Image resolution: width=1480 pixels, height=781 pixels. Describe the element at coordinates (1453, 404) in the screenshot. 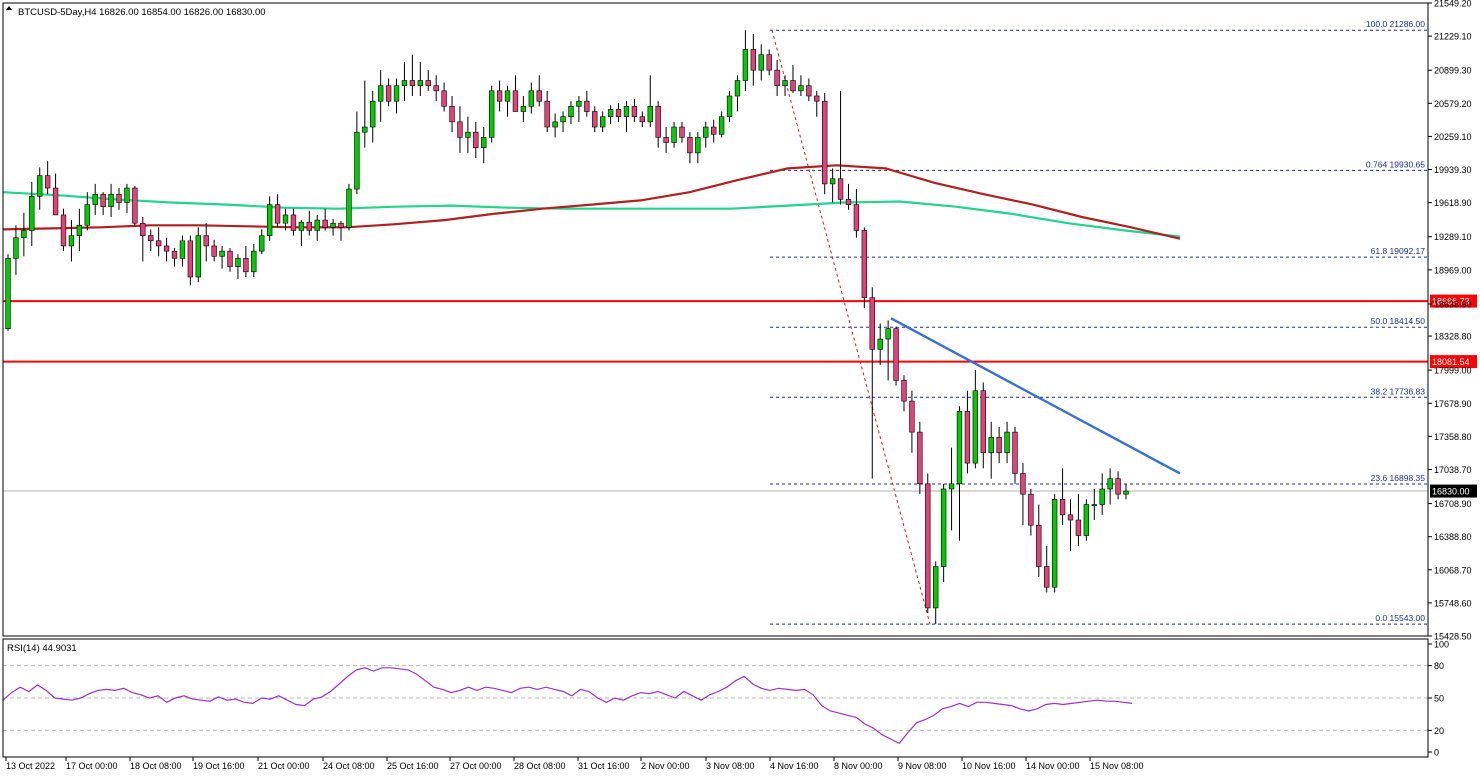

I see `y-axis-tick-label: 17678.90` at that location.